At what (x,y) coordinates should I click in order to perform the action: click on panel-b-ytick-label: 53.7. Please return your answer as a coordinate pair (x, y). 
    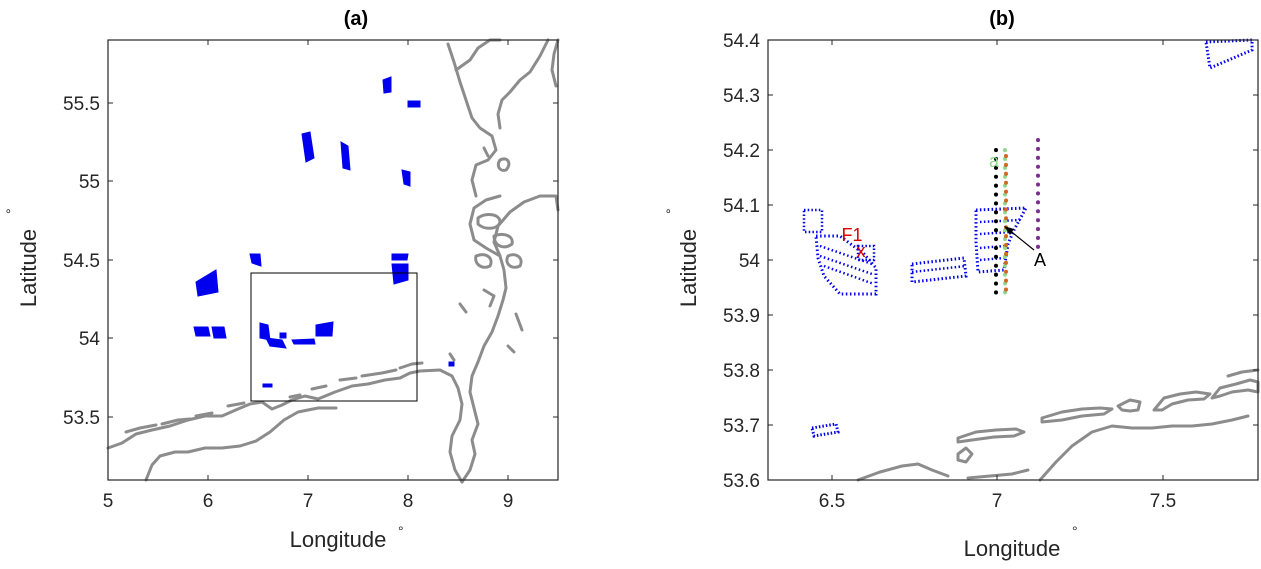
    Looking at the image, I should click on (741, 426).